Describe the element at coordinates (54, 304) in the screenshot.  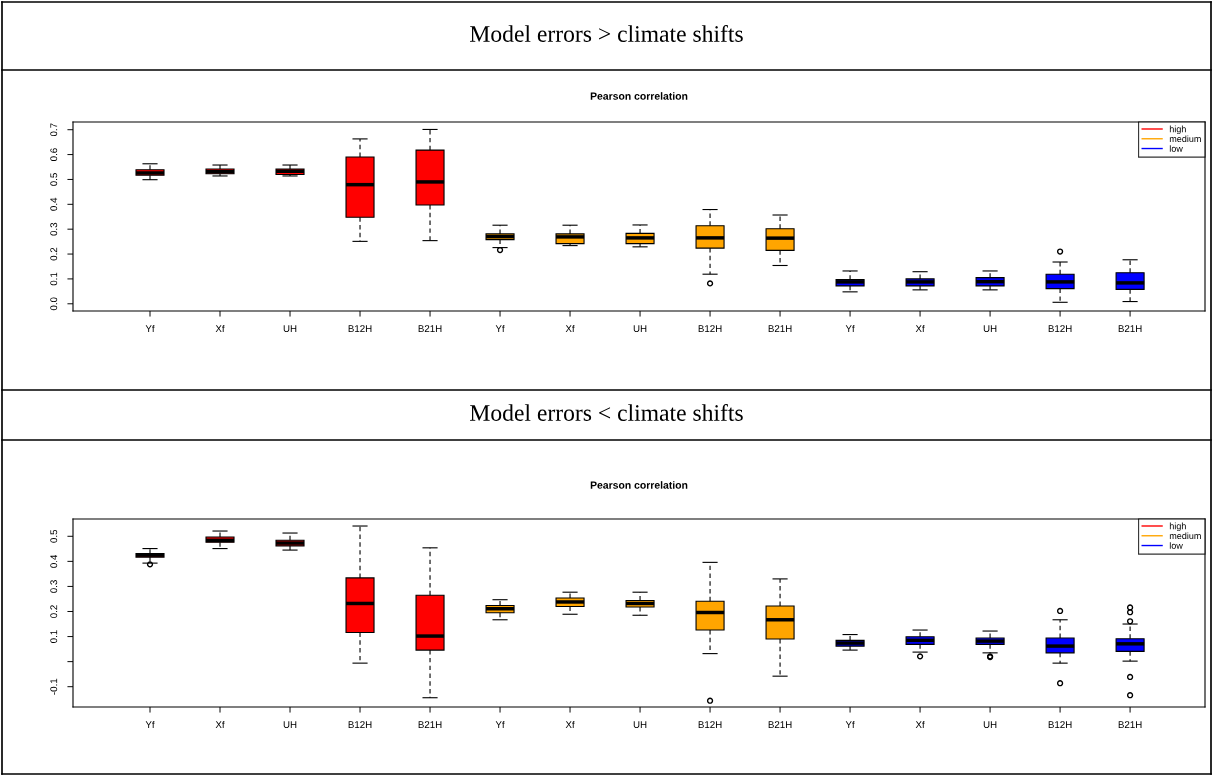
I see `y-tick-label: 0.0` at that location.